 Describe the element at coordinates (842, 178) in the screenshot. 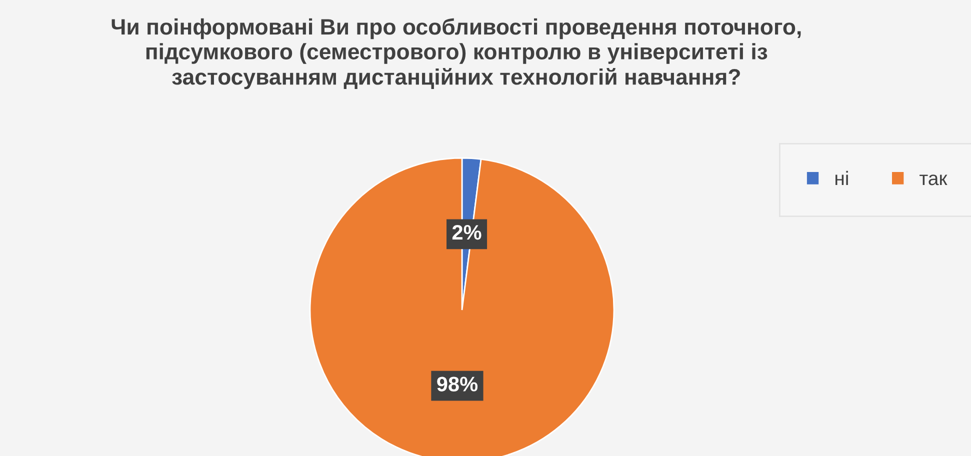

I see `legend-label: ні` at that location.